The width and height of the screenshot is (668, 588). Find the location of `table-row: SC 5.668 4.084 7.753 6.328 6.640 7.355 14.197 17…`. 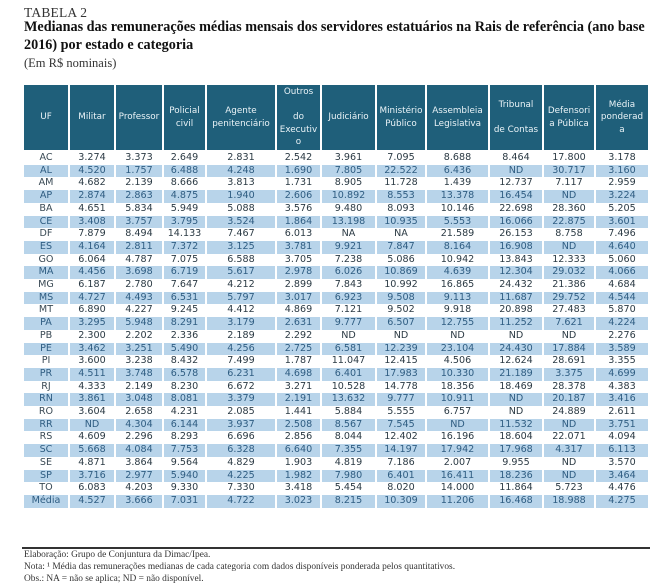

table-row: SC 5.668 4.084 7.753 6.328 6.640 7.355 14.197 17… is located at coordinates (336, 450).